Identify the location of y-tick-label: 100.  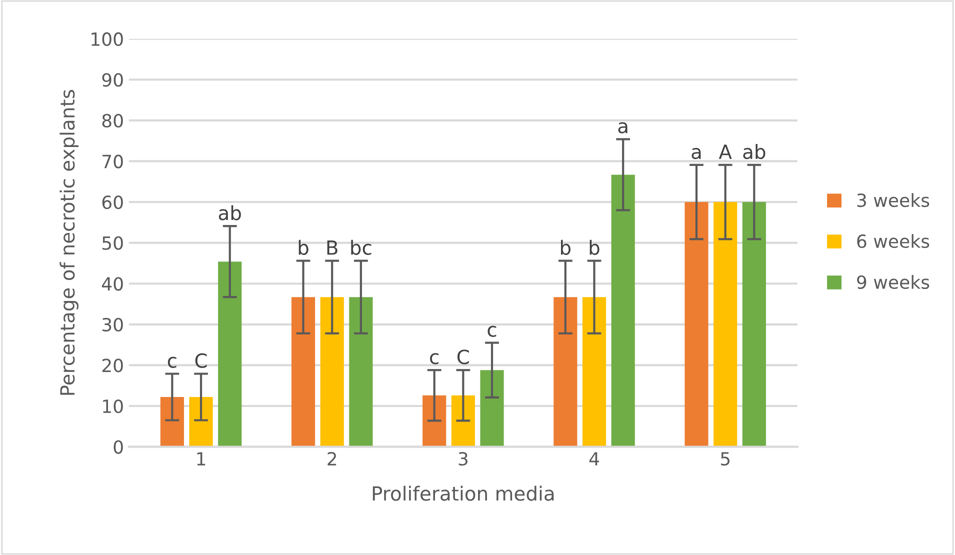
(107, 39).